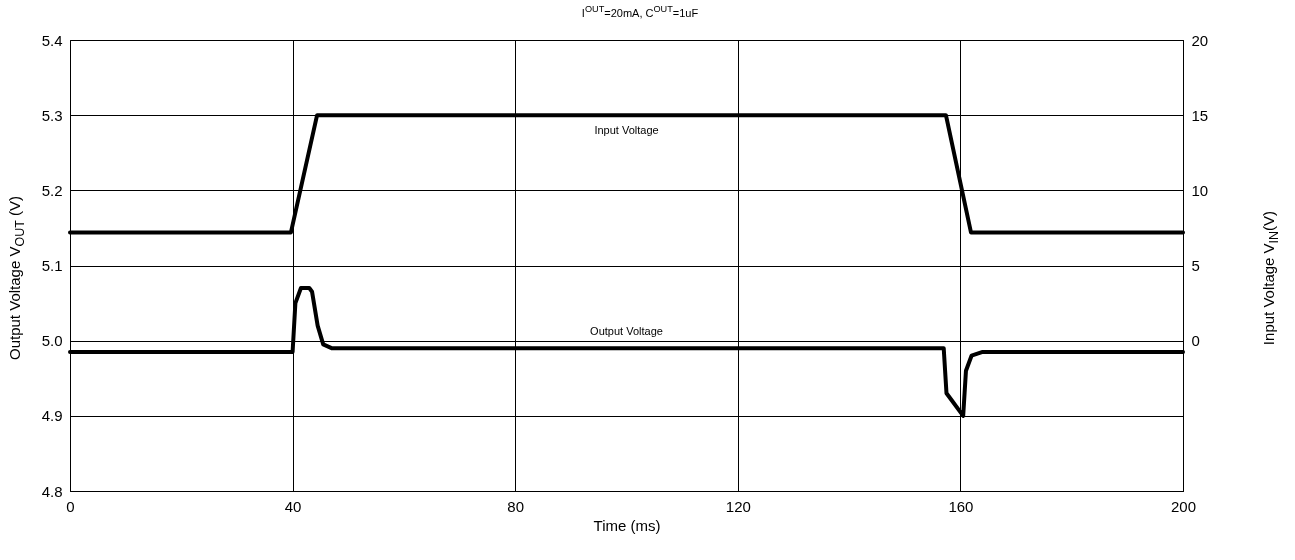 The width and height of the screenshot is (1295, 560). I want to click on x-tick-label: 120, so click(738, 506).